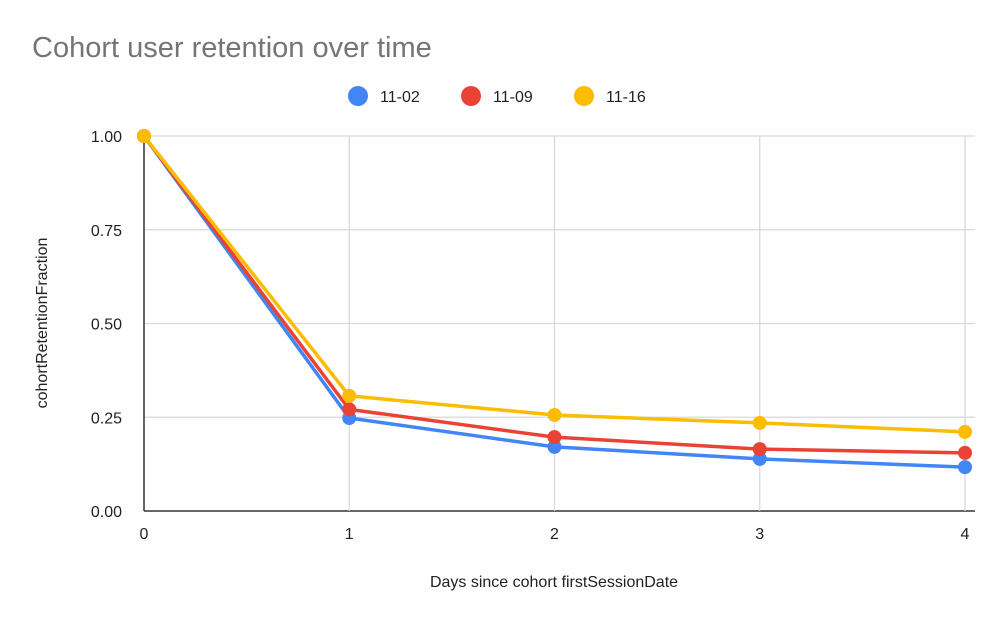 The image size is (1008, 623). I want to click on legend-label: 11-09, so click(513, 97).